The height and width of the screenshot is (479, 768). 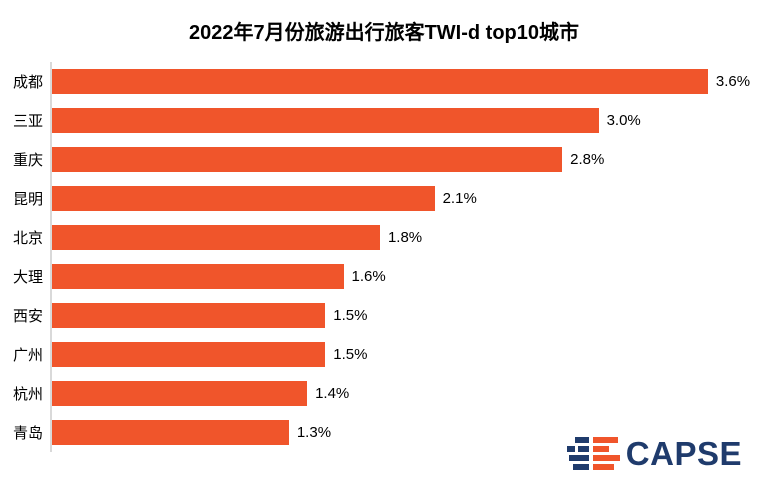 I want to click on bar-row: 青岛 1.3%, so click(x=384, y=432).